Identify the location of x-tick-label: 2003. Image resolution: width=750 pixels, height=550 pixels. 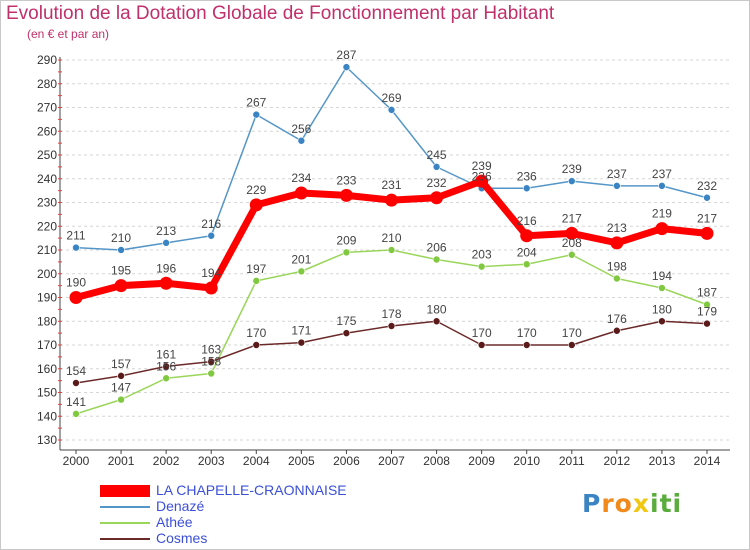
(211, 461).